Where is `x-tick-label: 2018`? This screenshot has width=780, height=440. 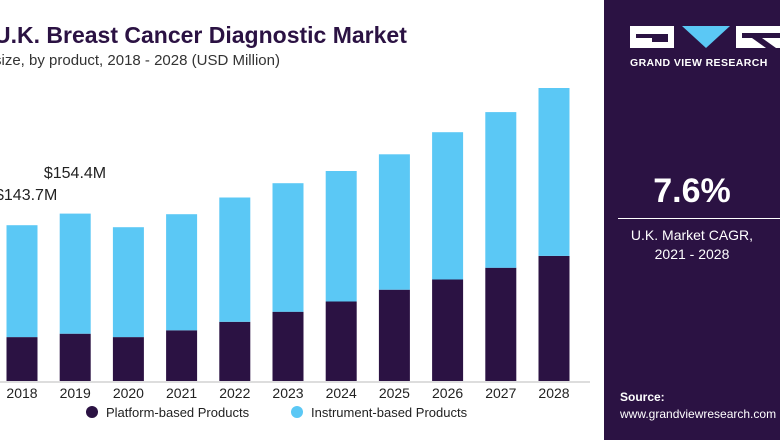
x-tick-label: 2018 is located at coordinates (21, 393).